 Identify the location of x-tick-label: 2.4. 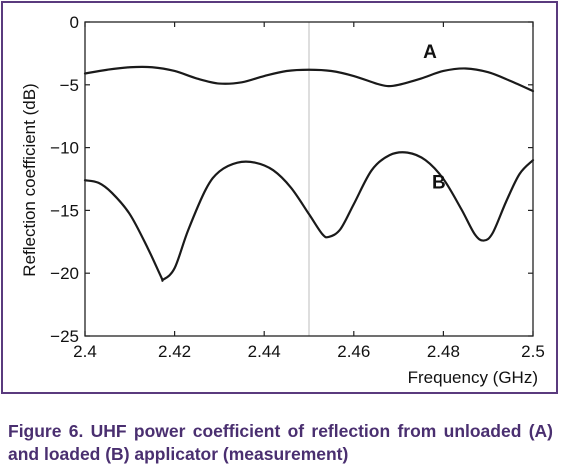
(85, 351).